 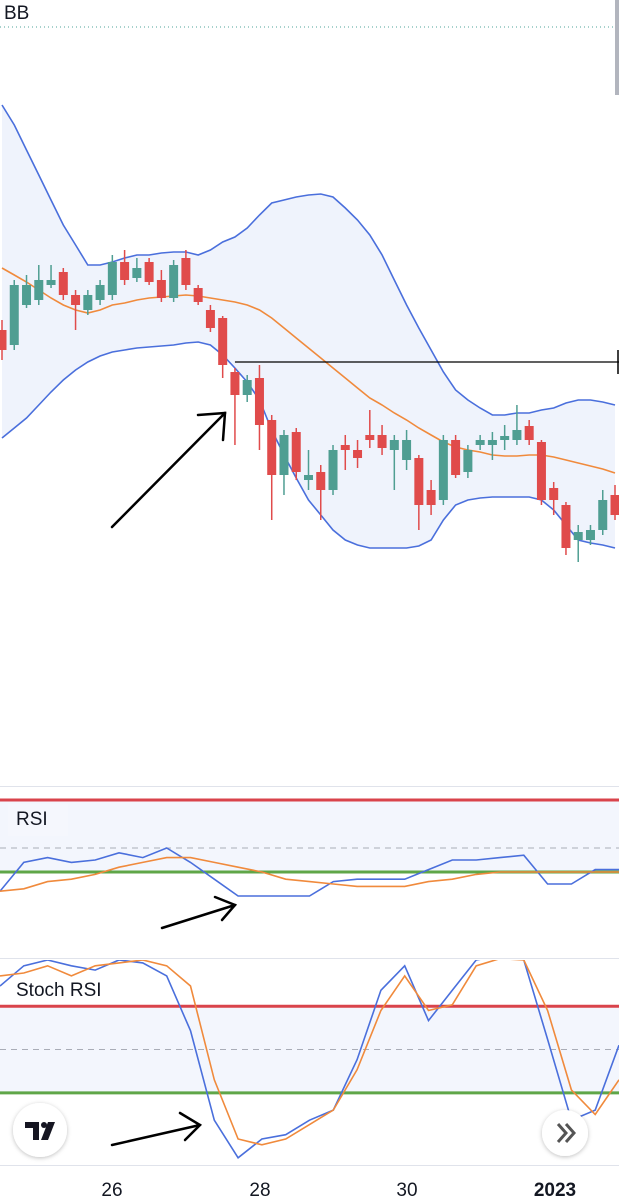 I want to click on label-bg, so click(x=38, y=820).